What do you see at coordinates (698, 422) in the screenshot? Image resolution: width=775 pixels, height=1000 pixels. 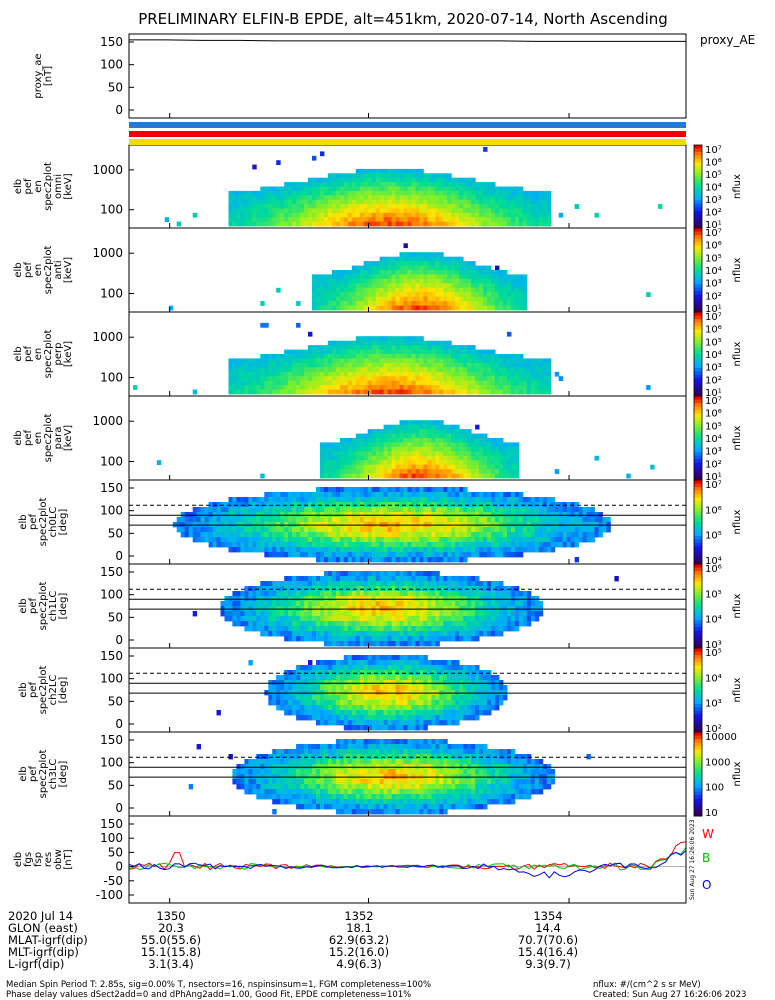 I see `panel-4-colorbar-cell` at bounding box center [698, 422].